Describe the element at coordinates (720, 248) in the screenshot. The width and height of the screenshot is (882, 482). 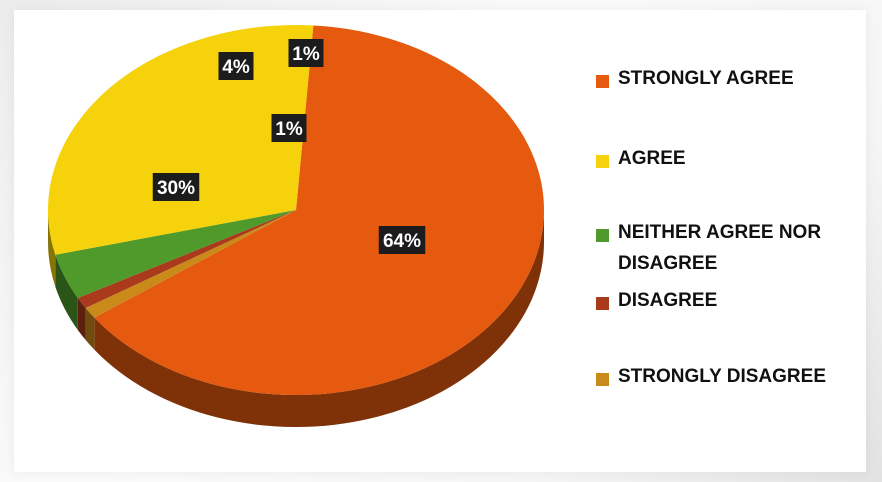
I see `legend-label-neither: NEITHER AGREE NOR DISAGREE` at that location.